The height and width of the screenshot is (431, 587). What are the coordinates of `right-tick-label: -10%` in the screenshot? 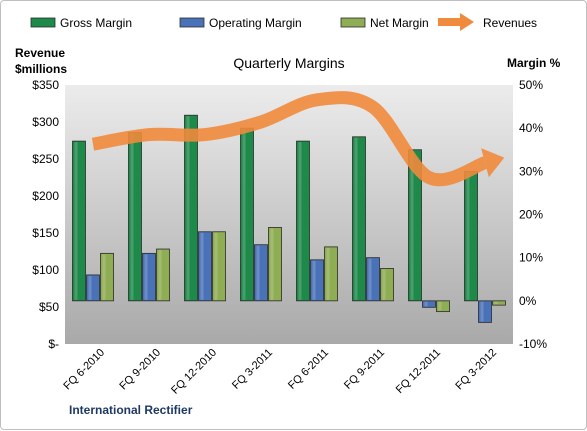 It's located at (533, 344).